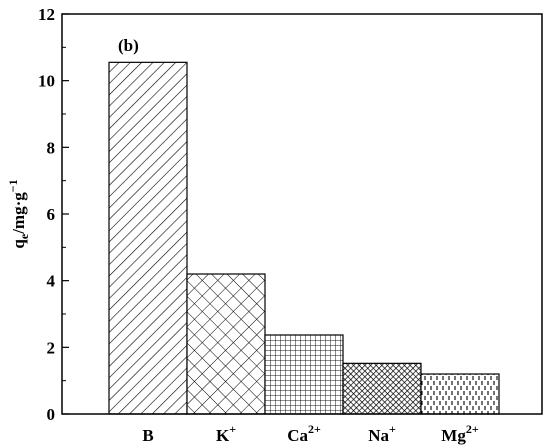 The height and width of the screenshot is (446, 550). Describe the element at coordinates (382, 433) in the screenshot. I see `x-tick-label-na: Na+` at that location.